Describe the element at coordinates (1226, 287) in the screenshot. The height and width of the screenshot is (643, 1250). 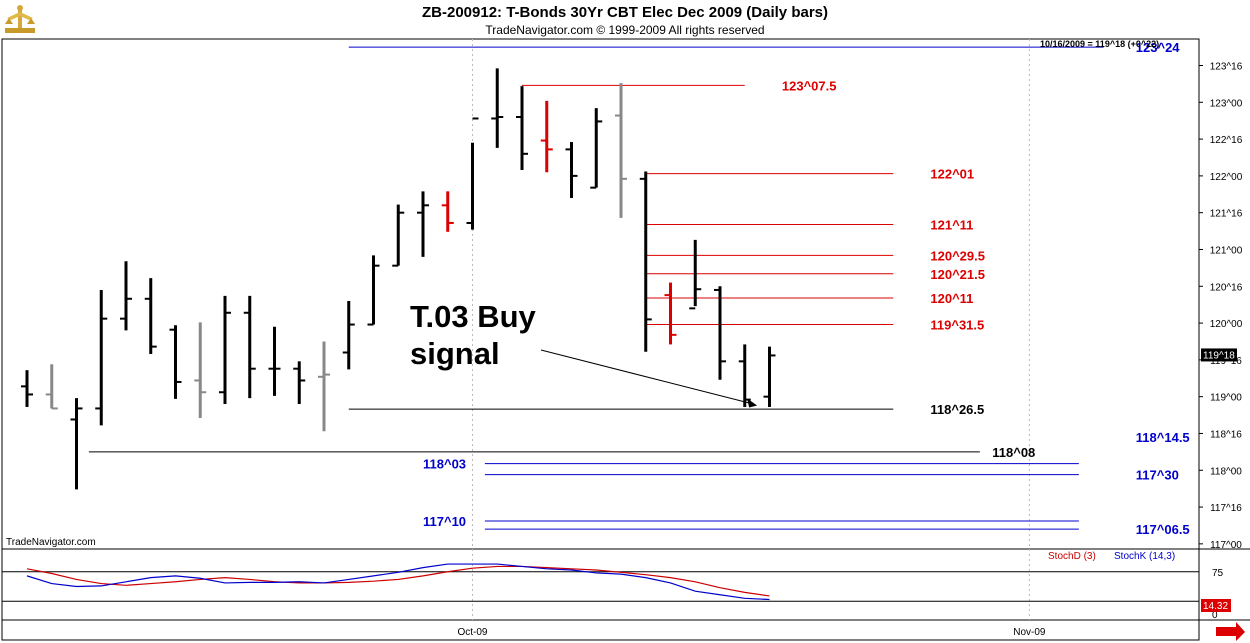
I see `y-tick-label: 120^16` at that location.